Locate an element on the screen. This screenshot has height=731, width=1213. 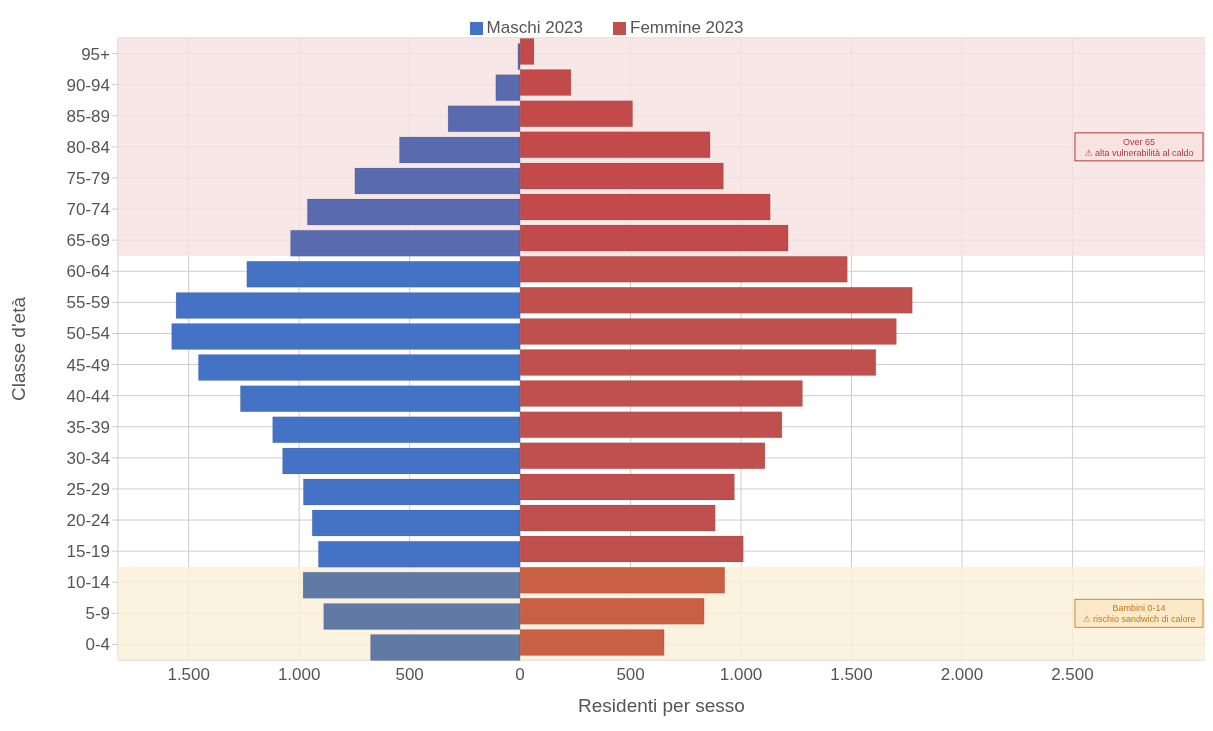
y-tick-label: 90-94 is located at coordinates (88, 85).